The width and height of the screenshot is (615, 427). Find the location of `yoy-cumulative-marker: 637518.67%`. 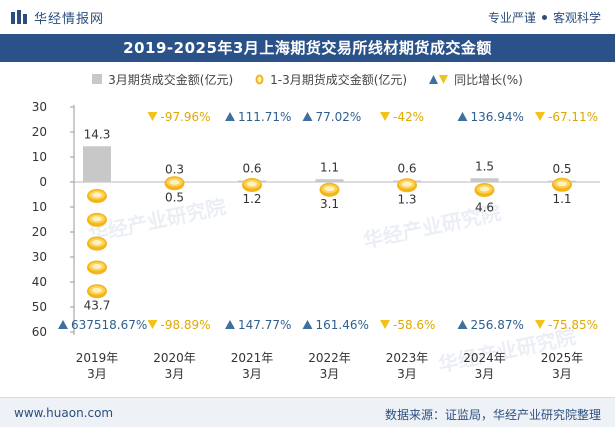

yoy-cumulative-marker: 637518.67% is located at coordinates (102, 325).